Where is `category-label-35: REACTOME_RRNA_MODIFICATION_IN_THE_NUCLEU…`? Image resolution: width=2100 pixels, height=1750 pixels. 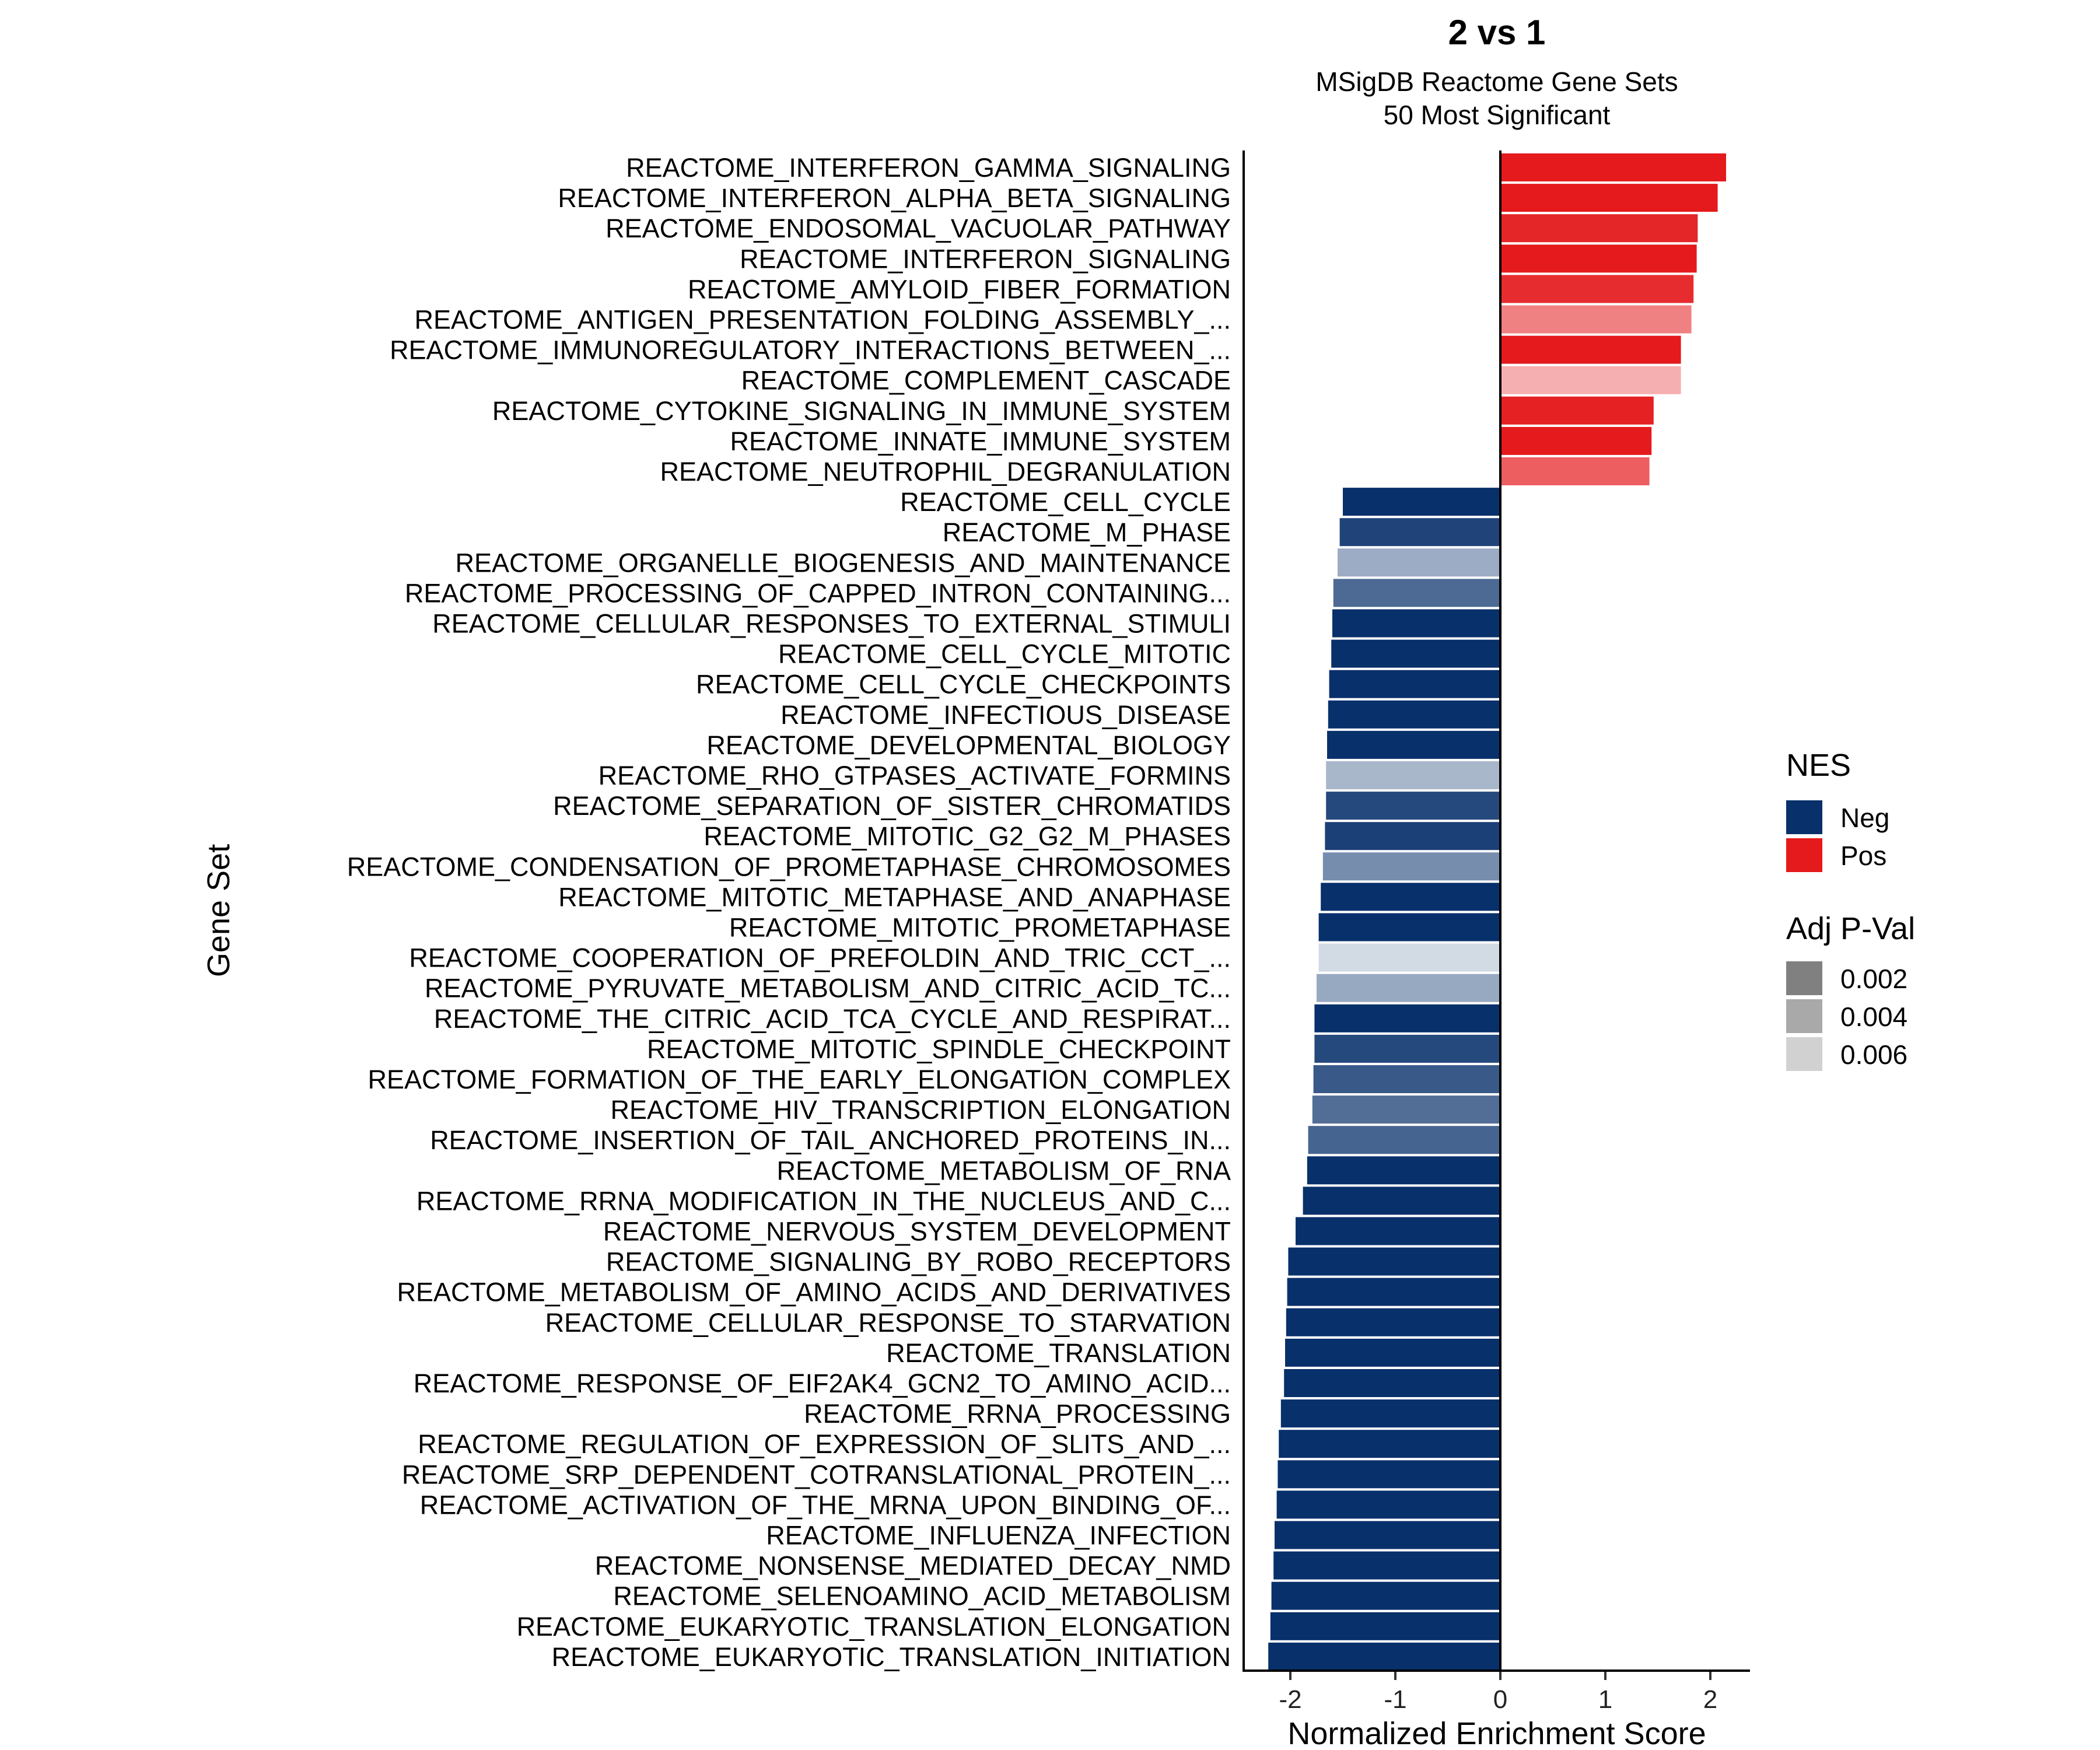 category-label-35: REACTOME_RRNA_MODIFICATION_IN_THE_NUCLEU… is located at coordinates (823, 1201).